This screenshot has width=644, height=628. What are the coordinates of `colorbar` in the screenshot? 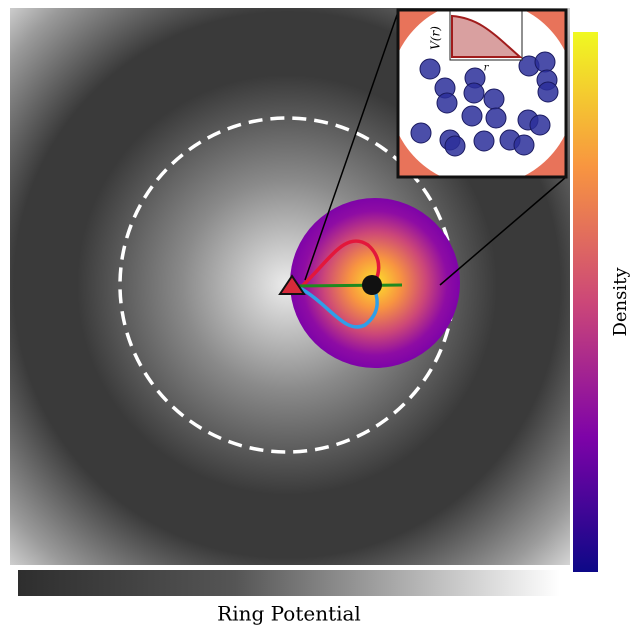 It's located at (585, 302).